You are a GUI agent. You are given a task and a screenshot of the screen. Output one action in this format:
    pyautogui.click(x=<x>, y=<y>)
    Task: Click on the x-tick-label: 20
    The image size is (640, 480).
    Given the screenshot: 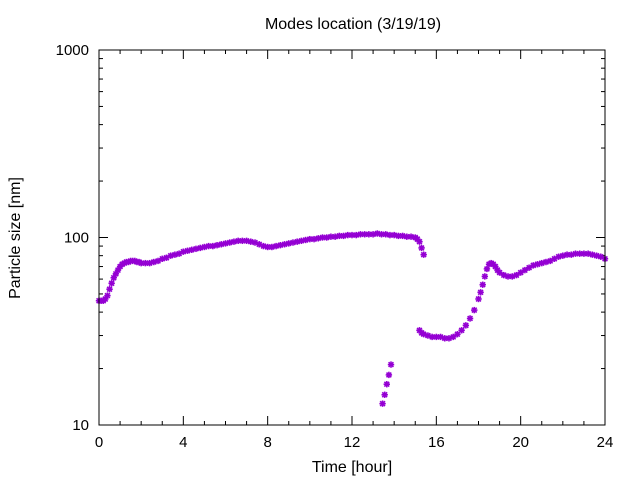 What is the action you would take?
    pyautogui.click(x=520, y=442)
    